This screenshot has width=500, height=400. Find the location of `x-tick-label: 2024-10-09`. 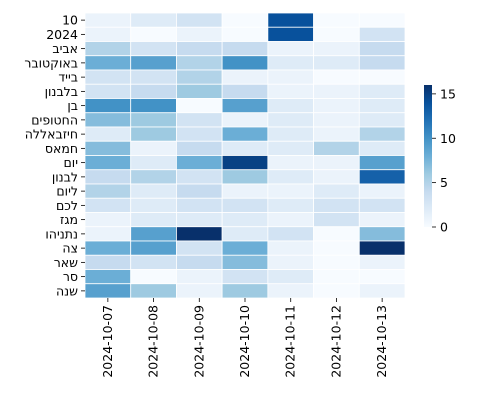

x-tick-label: 2024-10-09 is located at coordinates (198, 341).